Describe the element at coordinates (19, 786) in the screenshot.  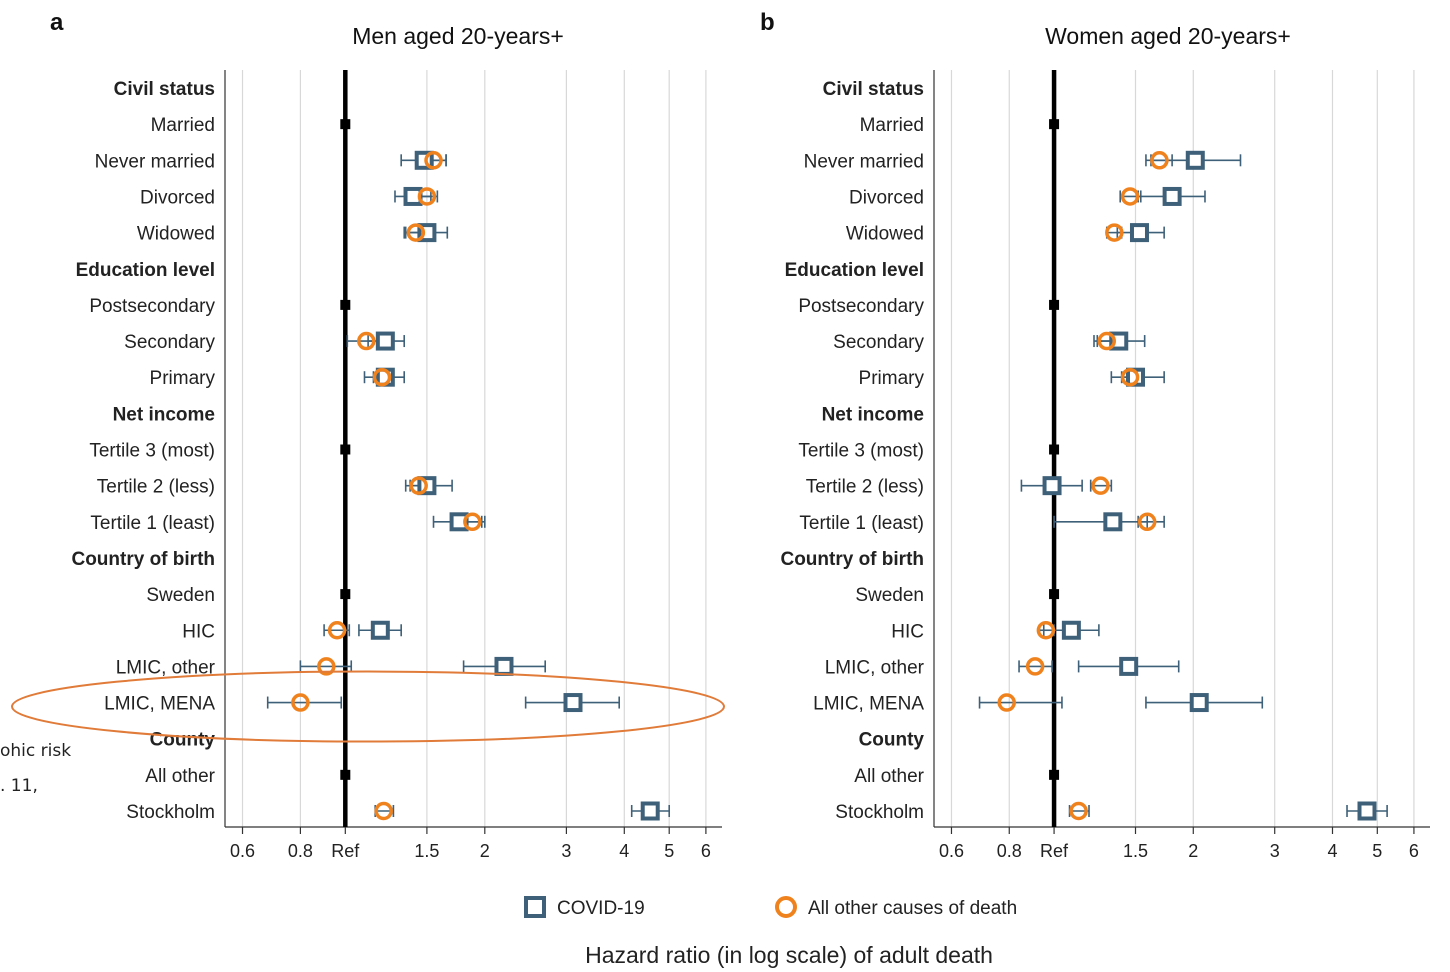
I see `side-note-line-2: . 11,` at that location.